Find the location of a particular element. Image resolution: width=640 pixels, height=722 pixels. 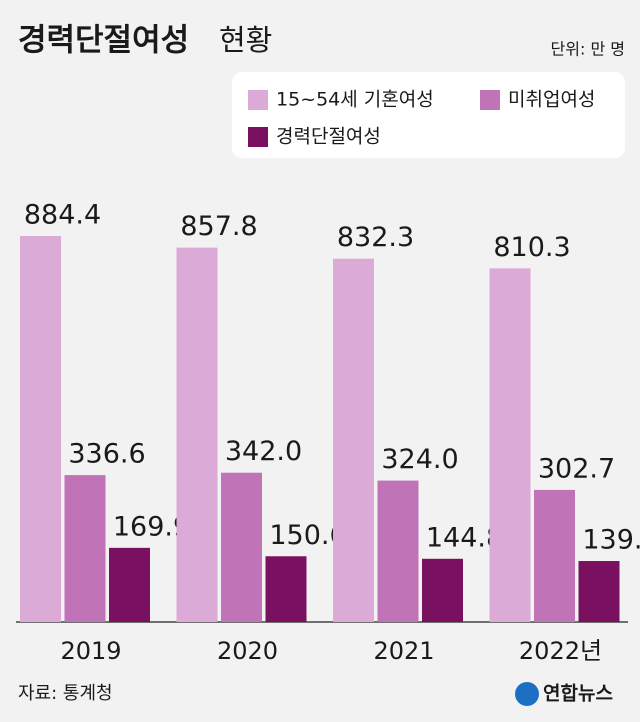

x-tick-label: 2020 is located at coordinates (247, 651).